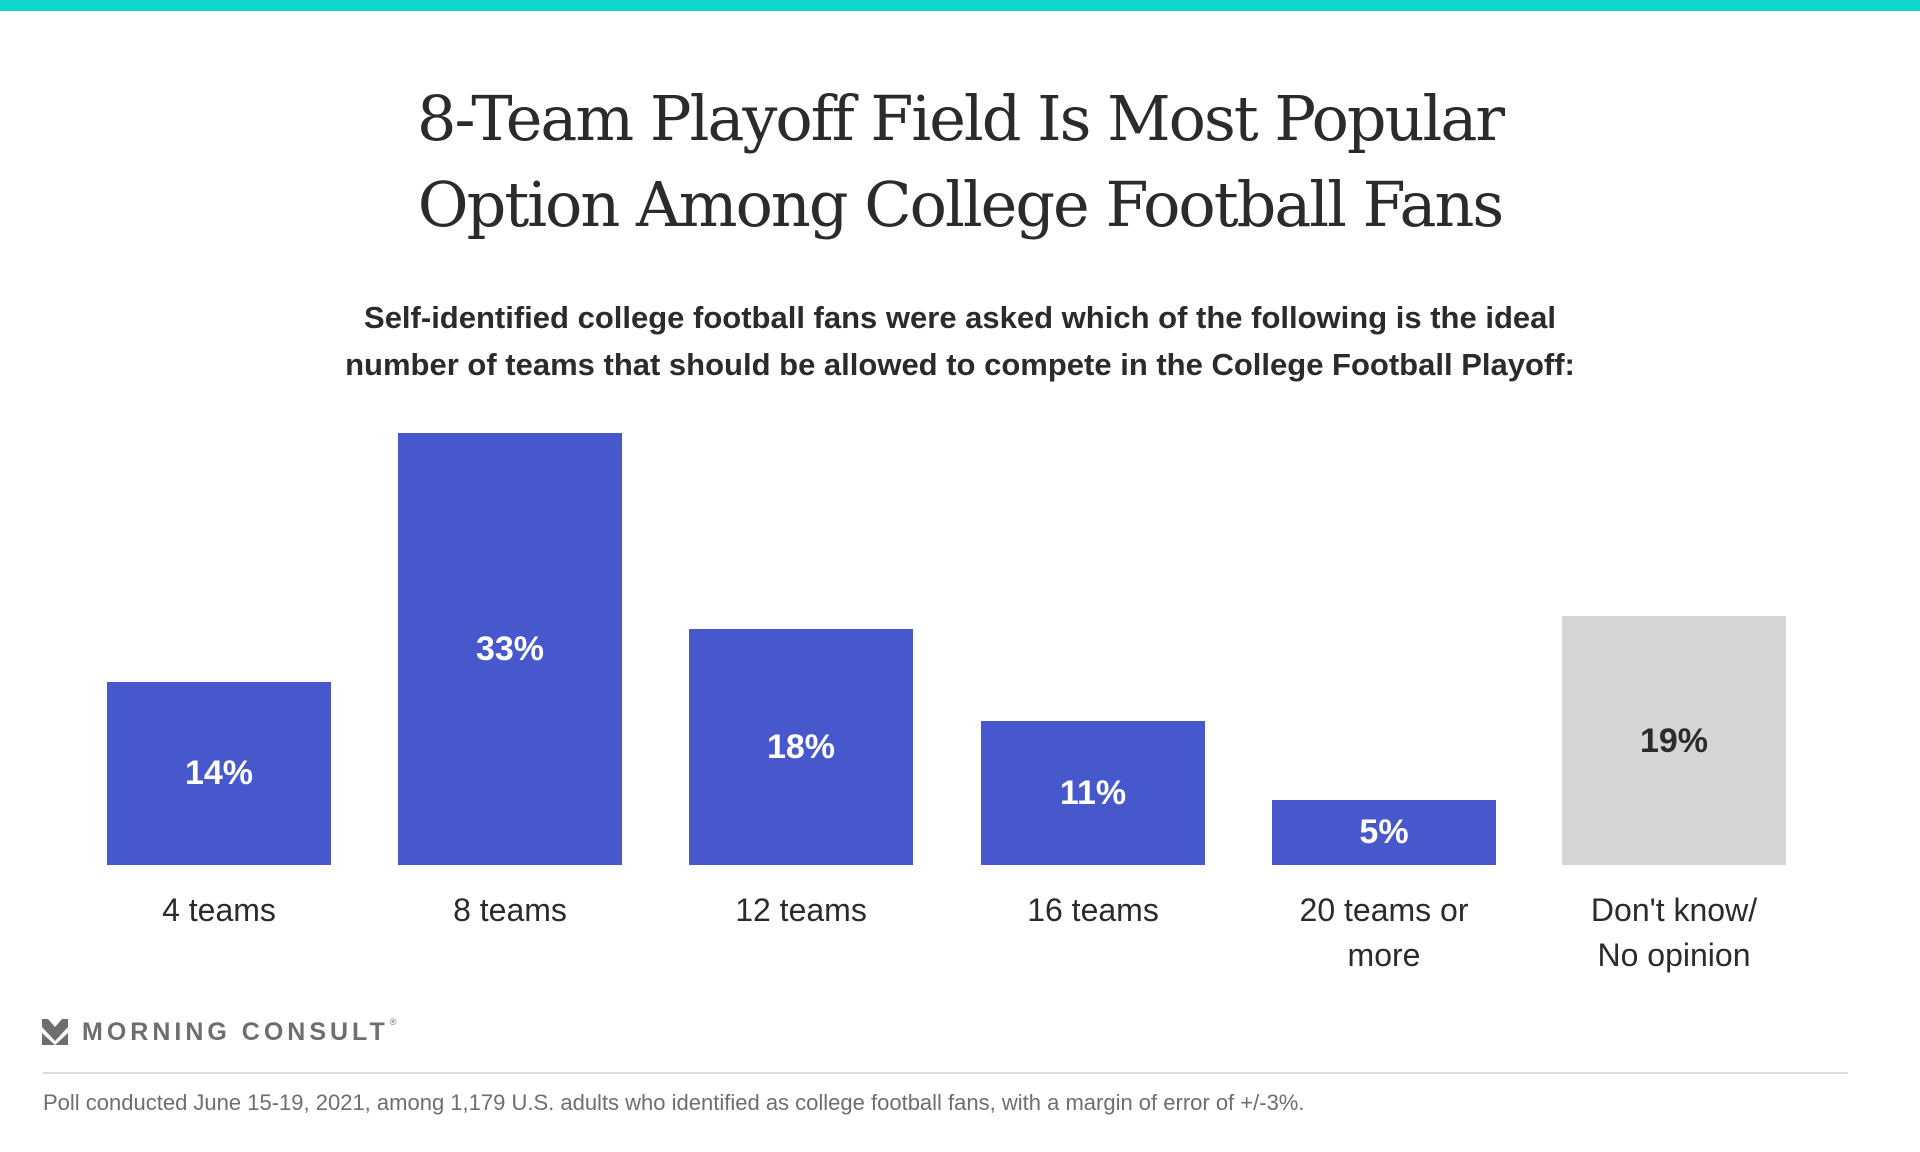 The image size is (1920, 1152). I want to click on registered-mark: ®, so click(393, 1022).